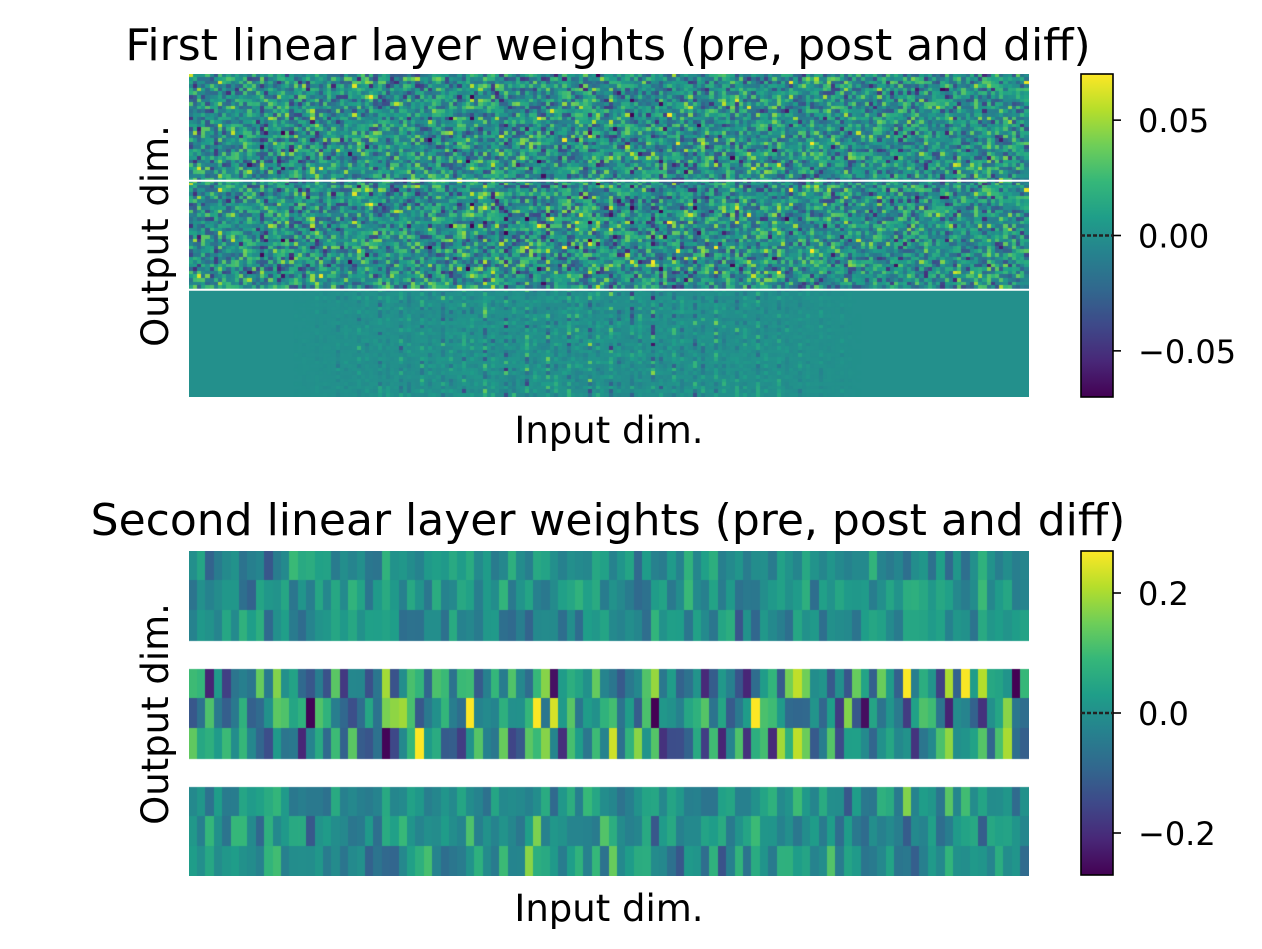  I want to click on chart1-xlabel: Input dim., so click(608, 430).